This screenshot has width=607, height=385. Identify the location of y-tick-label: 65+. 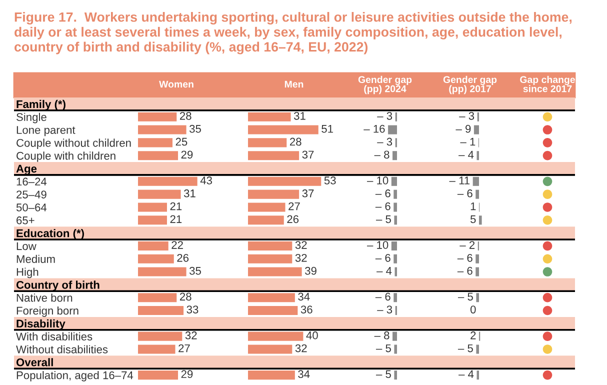
(25, 220).